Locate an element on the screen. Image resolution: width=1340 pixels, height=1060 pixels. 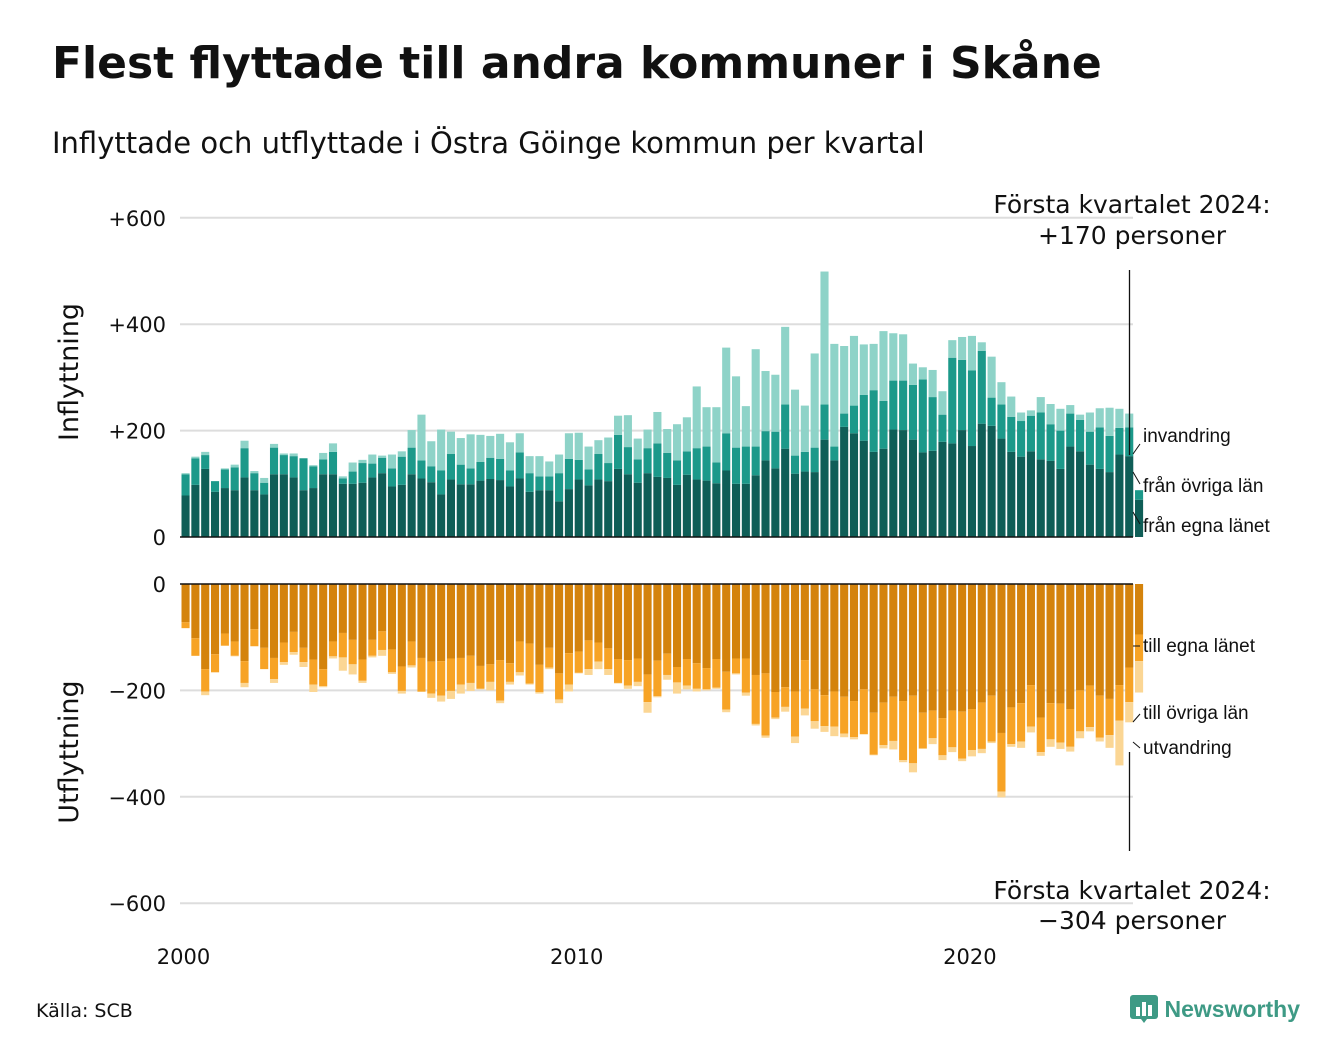
label-leader-in-immig is located at coordinates (1136, 449).